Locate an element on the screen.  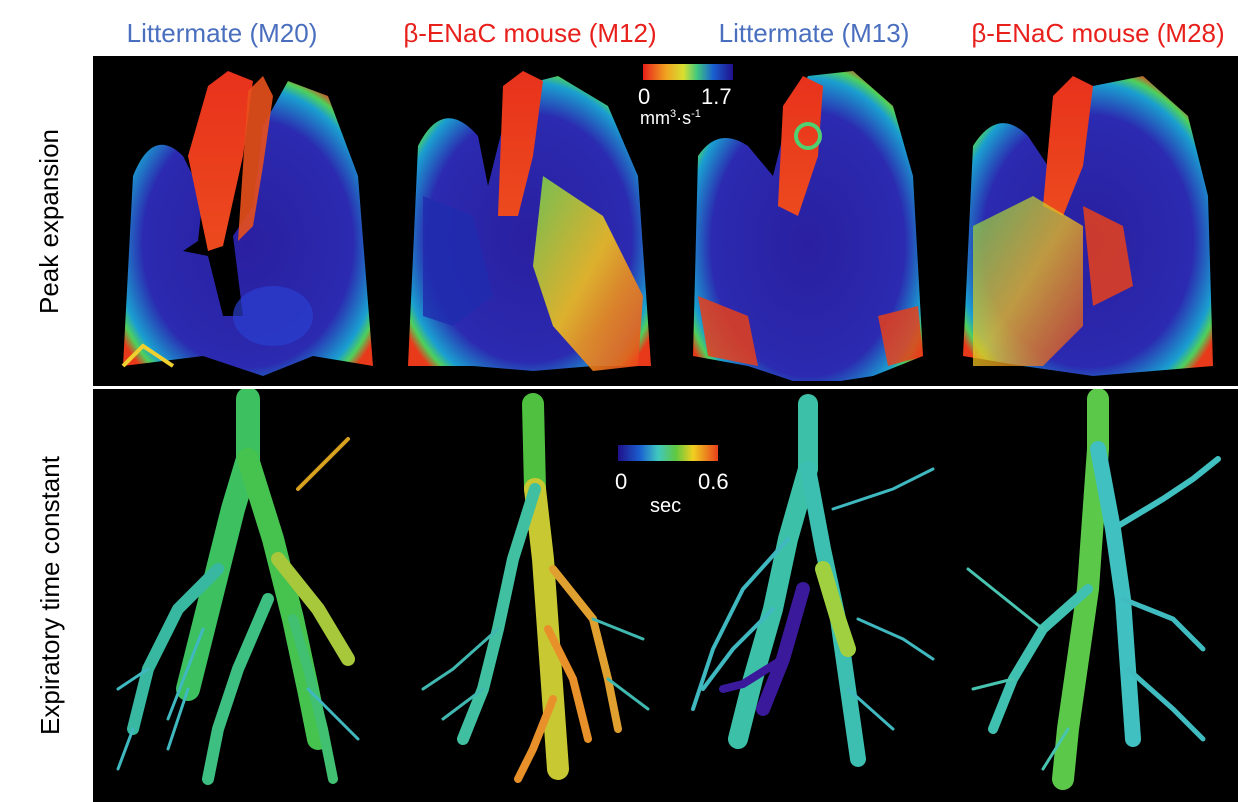
colorbar-bottom-unit: sec is located at coordinates (666, 506).